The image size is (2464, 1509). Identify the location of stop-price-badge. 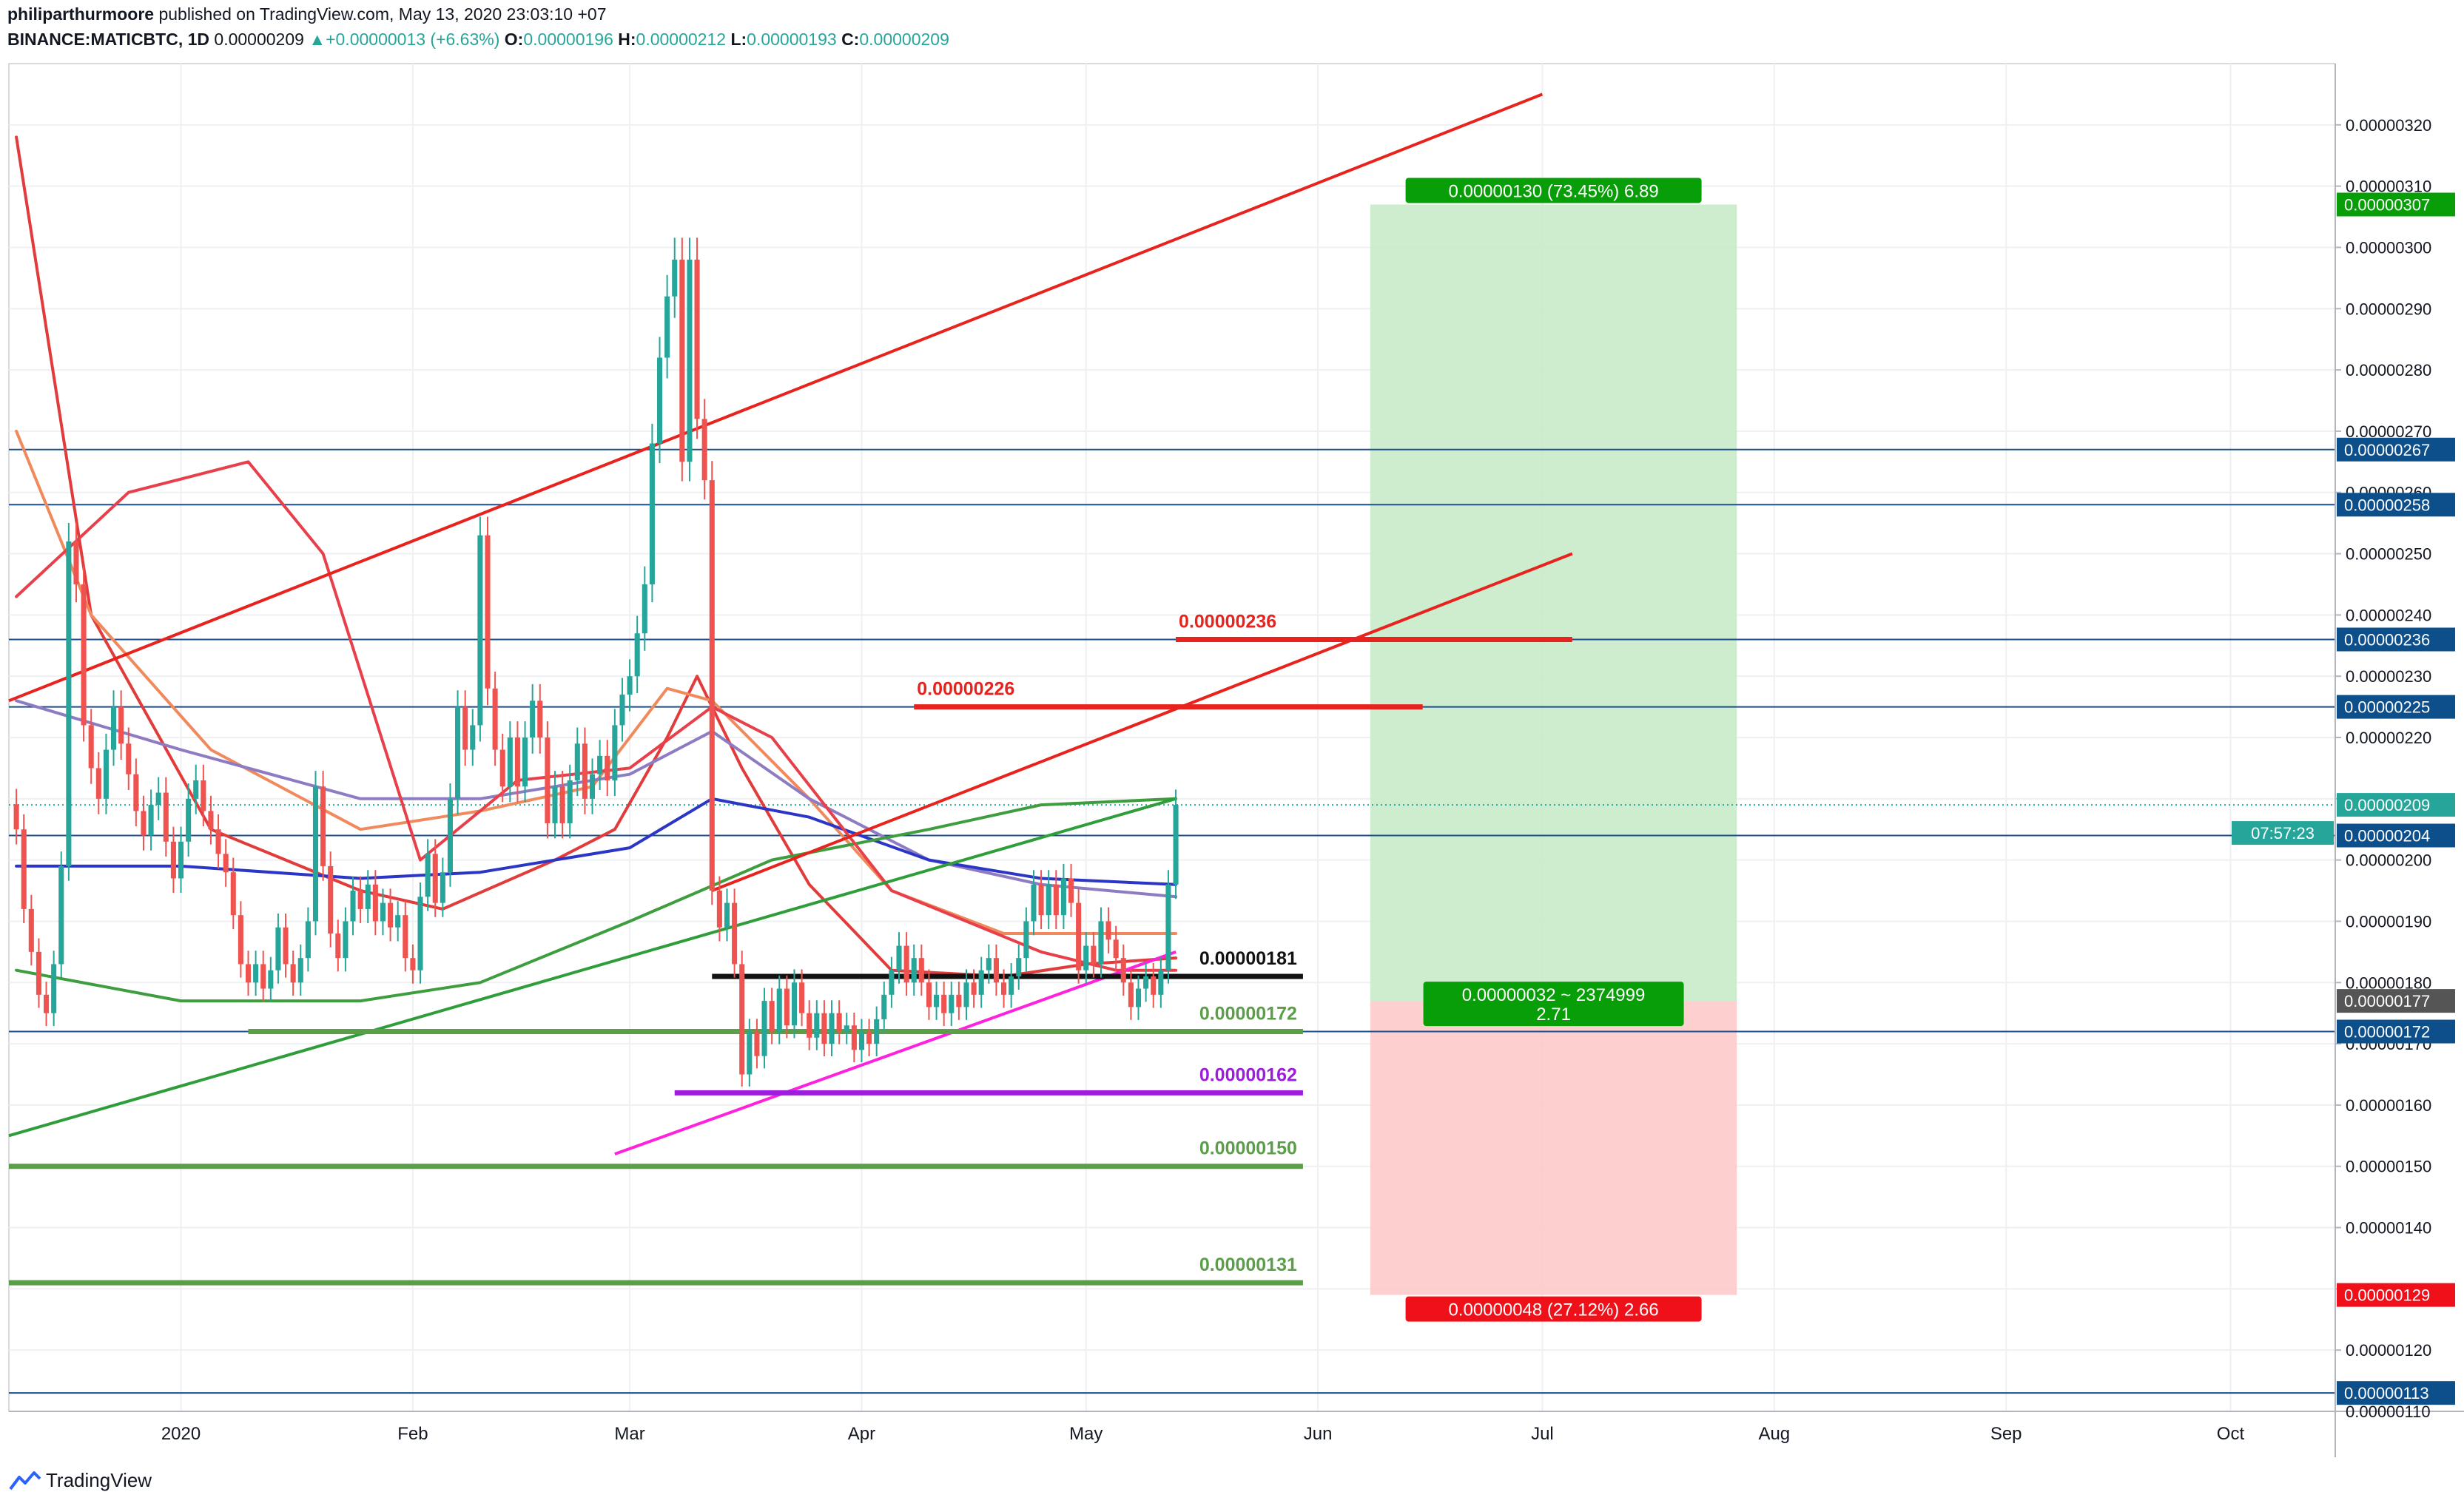
(2396, 1295).